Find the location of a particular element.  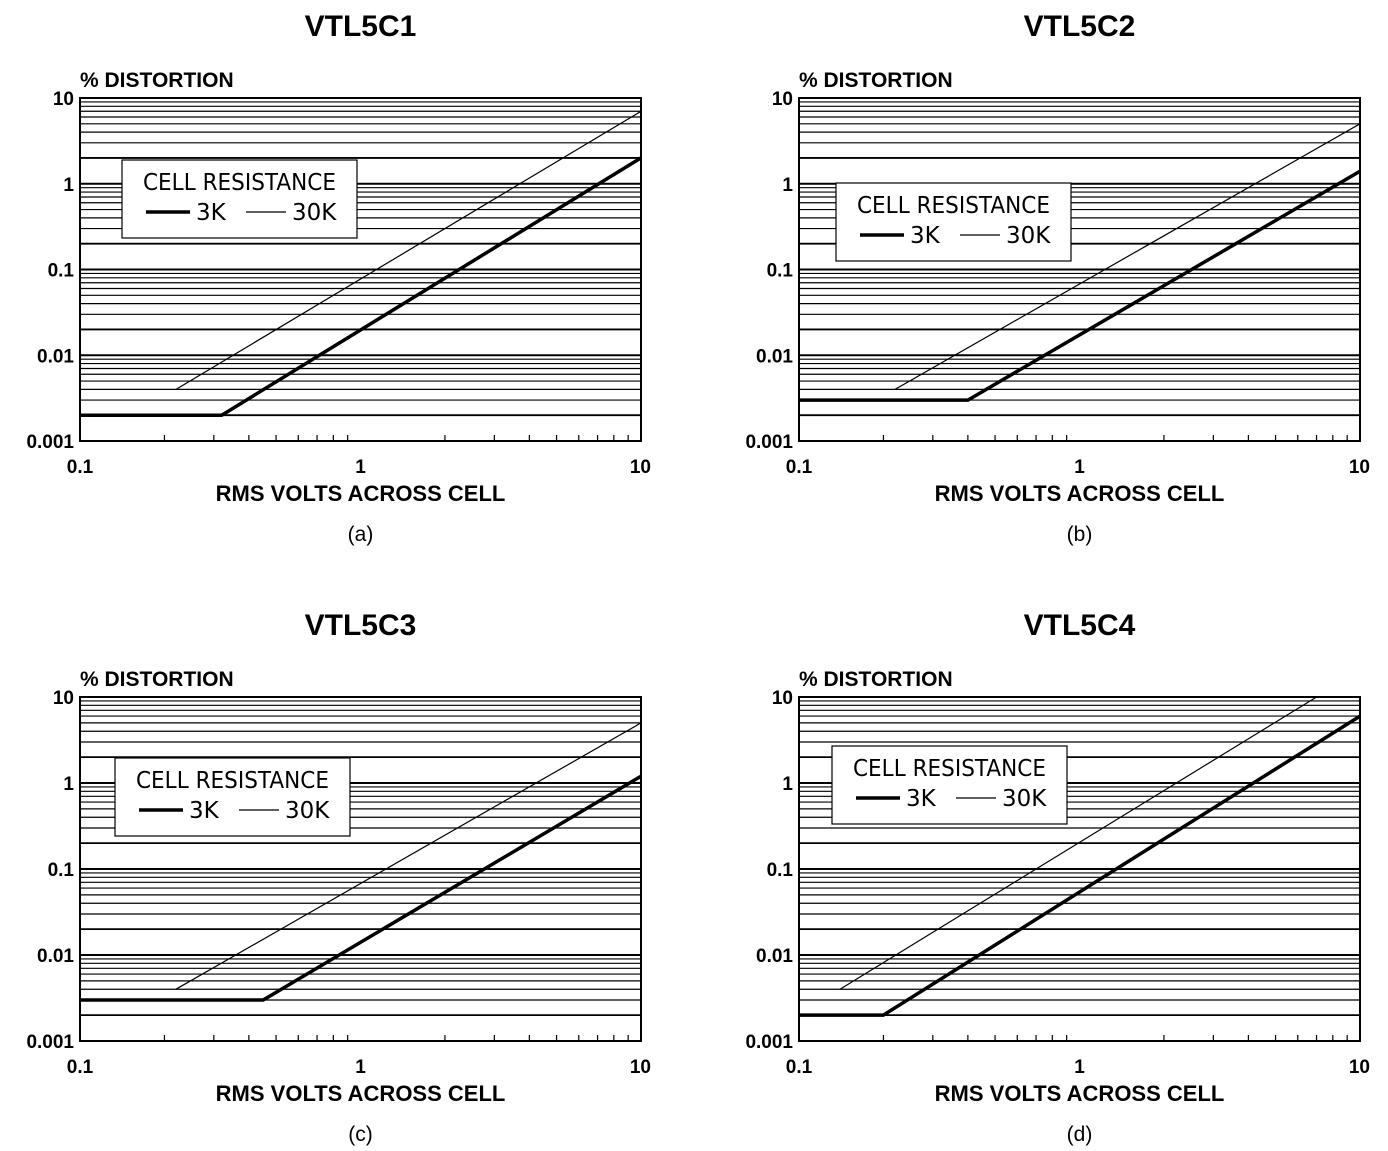

panel-caption: (d) is located at coordinates (1080, 1134).